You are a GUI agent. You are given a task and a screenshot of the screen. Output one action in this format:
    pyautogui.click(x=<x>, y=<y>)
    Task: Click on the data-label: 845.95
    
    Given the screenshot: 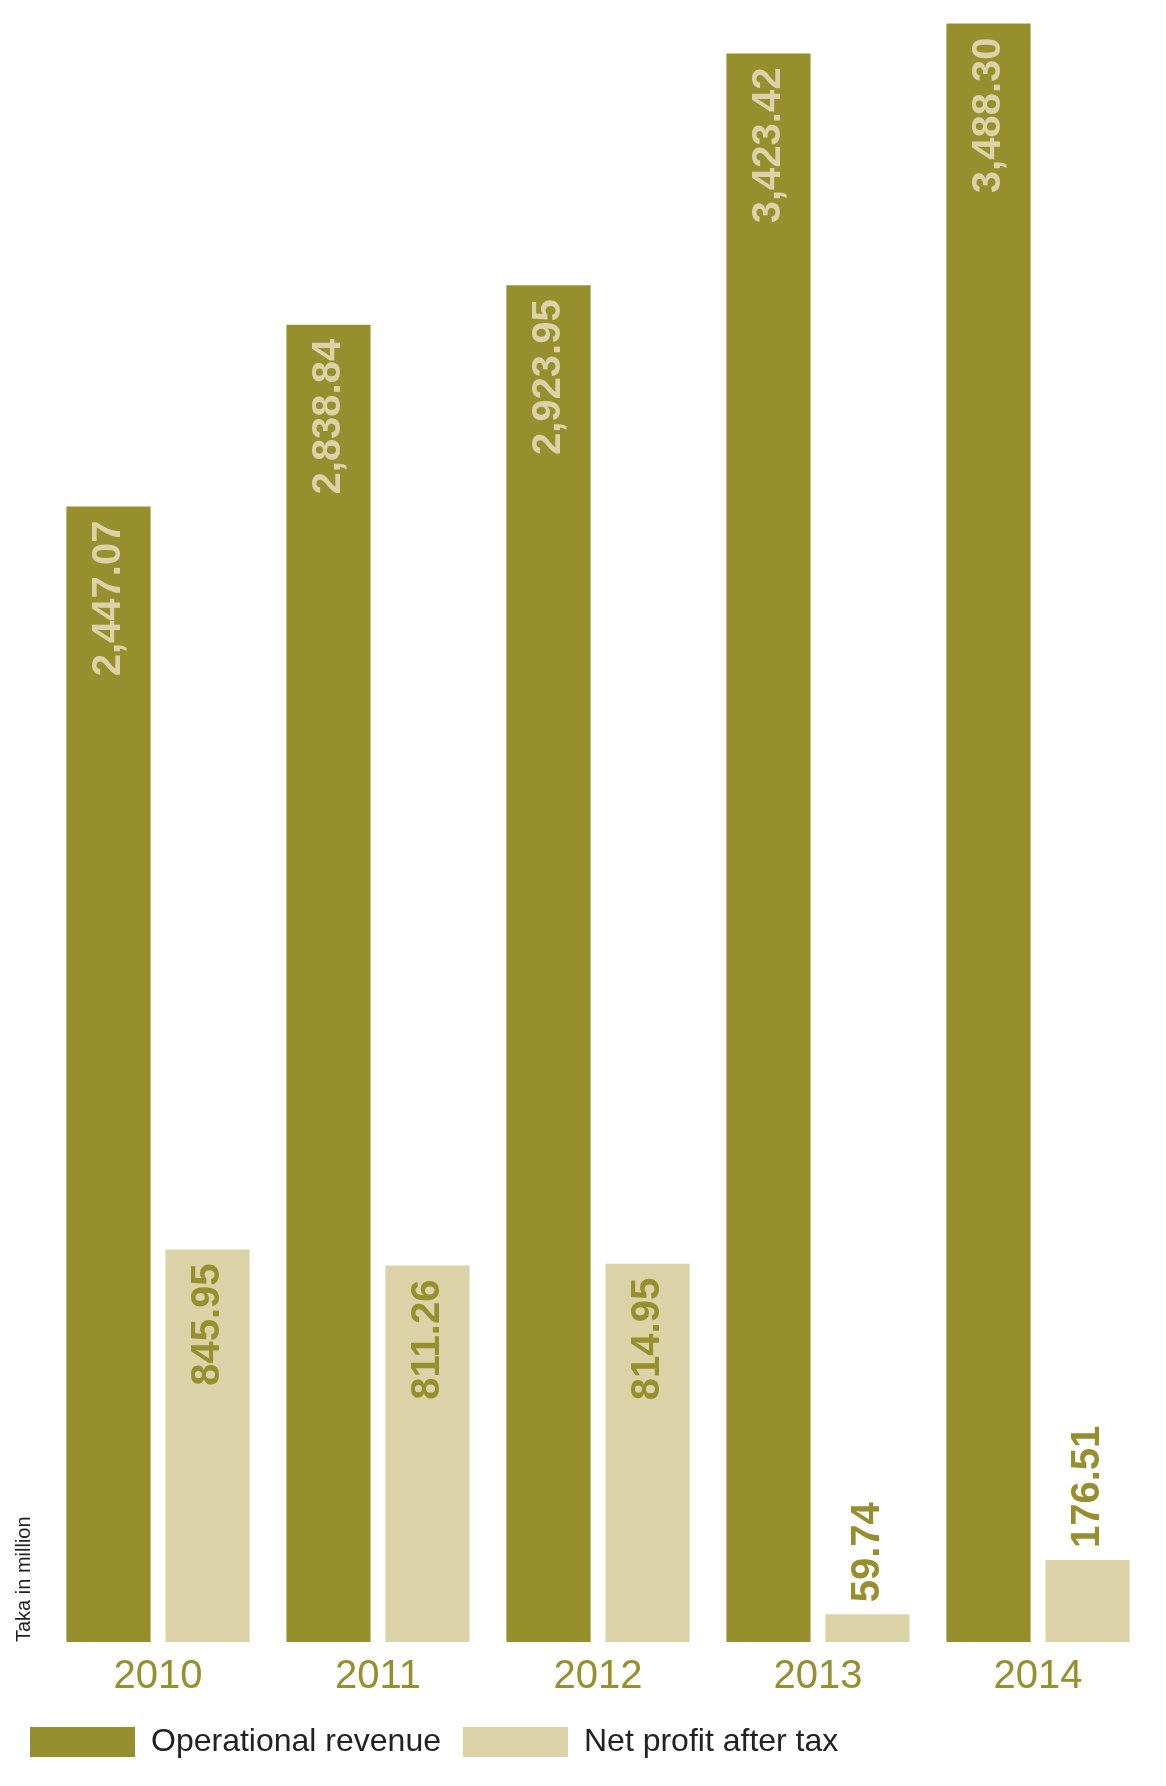 What is the action you would take?
    pyautogui.click(x=204, y=1324)
    